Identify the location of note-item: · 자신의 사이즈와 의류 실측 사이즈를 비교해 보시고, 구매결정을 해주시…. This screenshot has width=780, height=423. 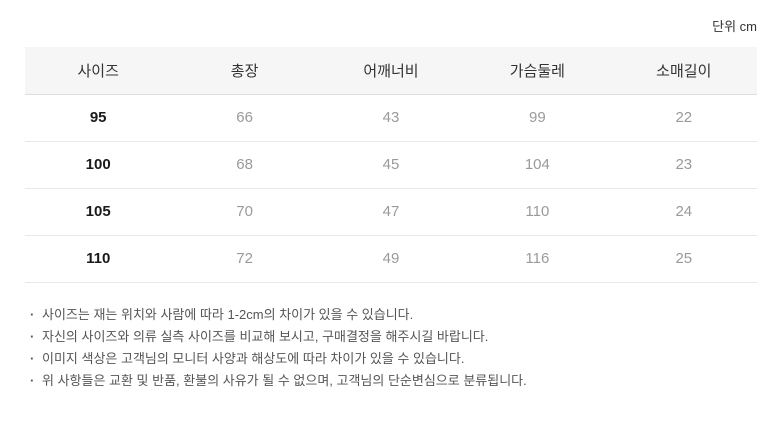
(393, 337).